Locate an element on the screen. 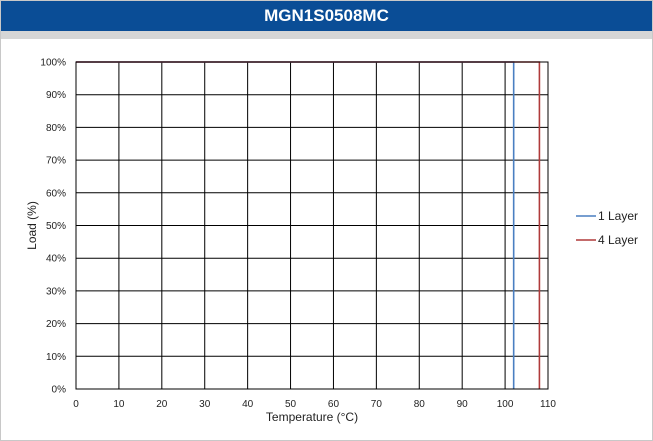 The width and height of the screenshot is (653, 441). y-tick-label: 20% is located at coordinates (56, 324).